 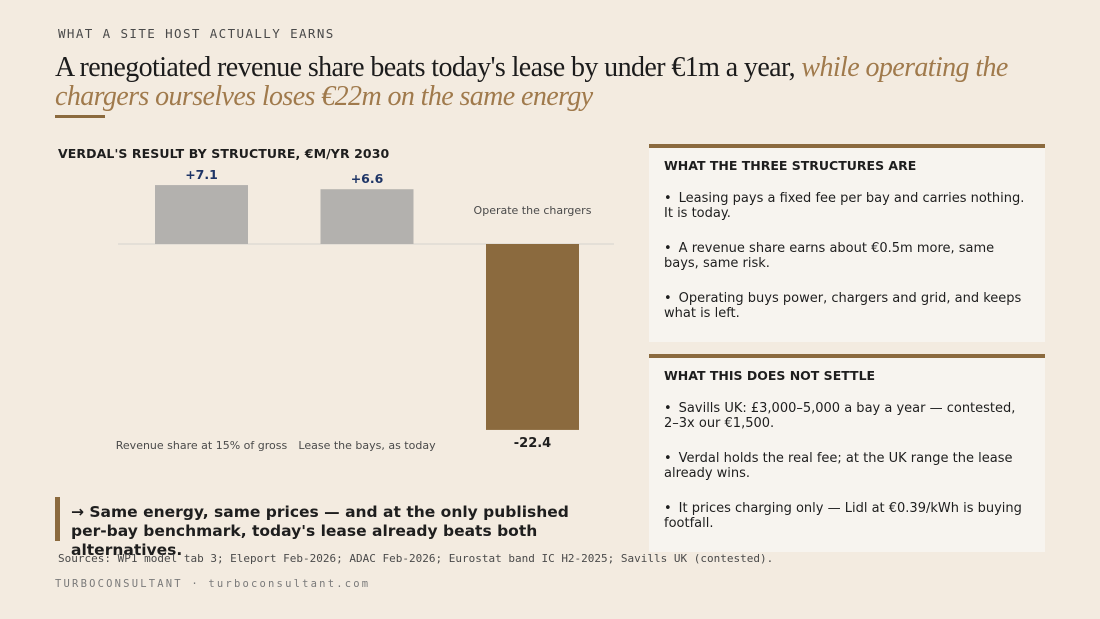 What do you see at coordinates (532, 443) in the screenshot?
I see `data-label: -22.4` at bounding box center [532, 443].